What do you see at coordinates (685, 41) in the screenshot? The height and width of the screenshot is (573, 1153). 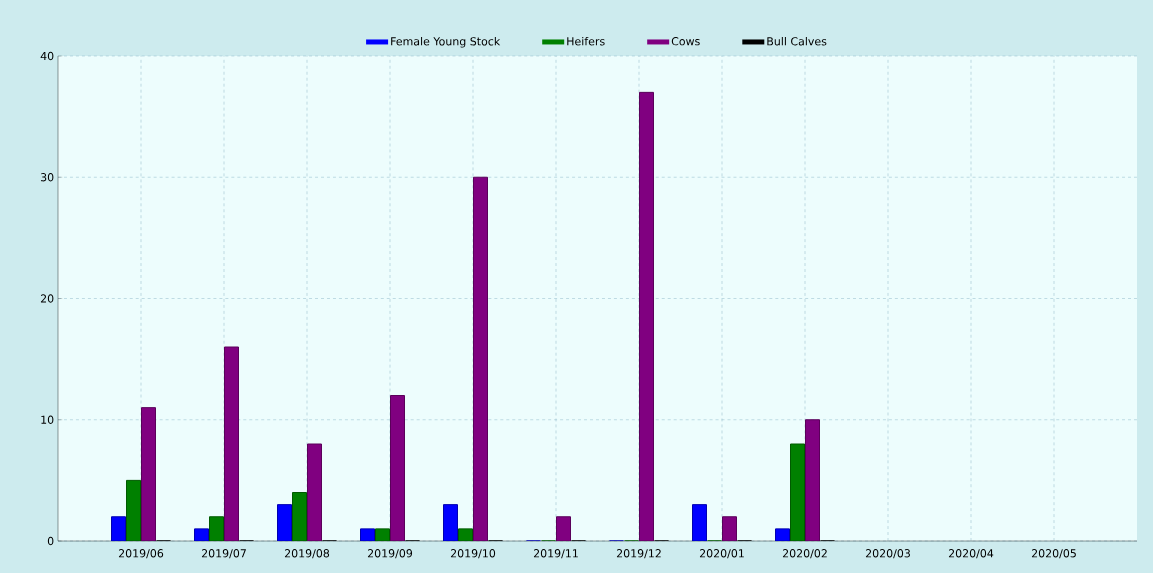 I see `legend-label: Cows` at bounding box center [685, 41].